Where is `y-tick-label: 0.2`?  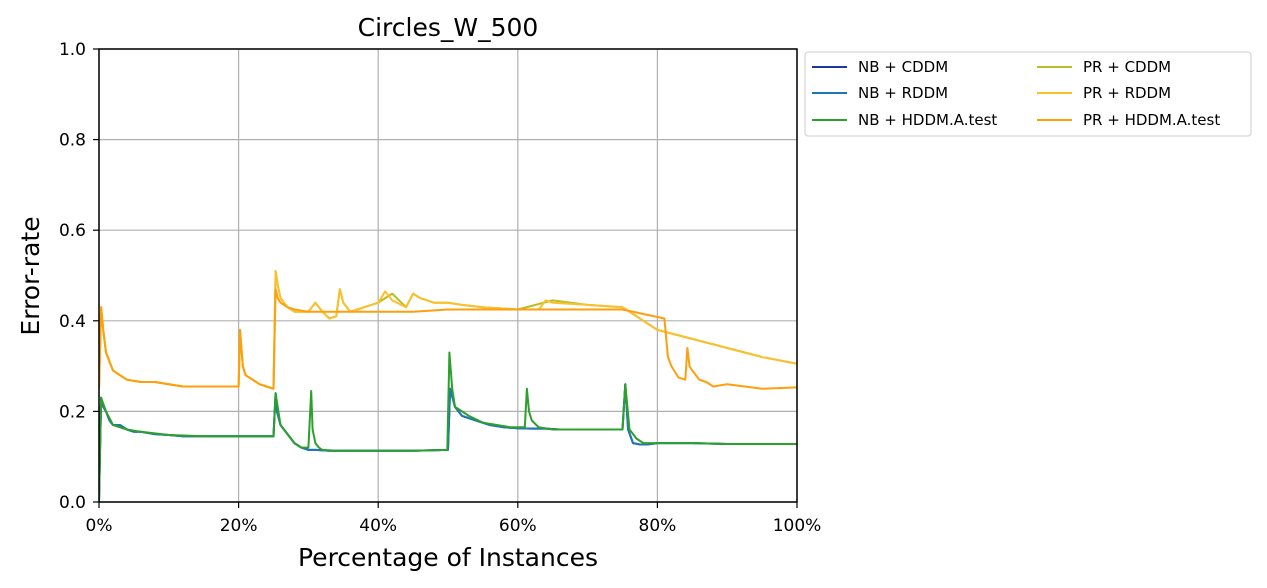 y-tick-label: 0.2 is located at coordinates (72, 412).